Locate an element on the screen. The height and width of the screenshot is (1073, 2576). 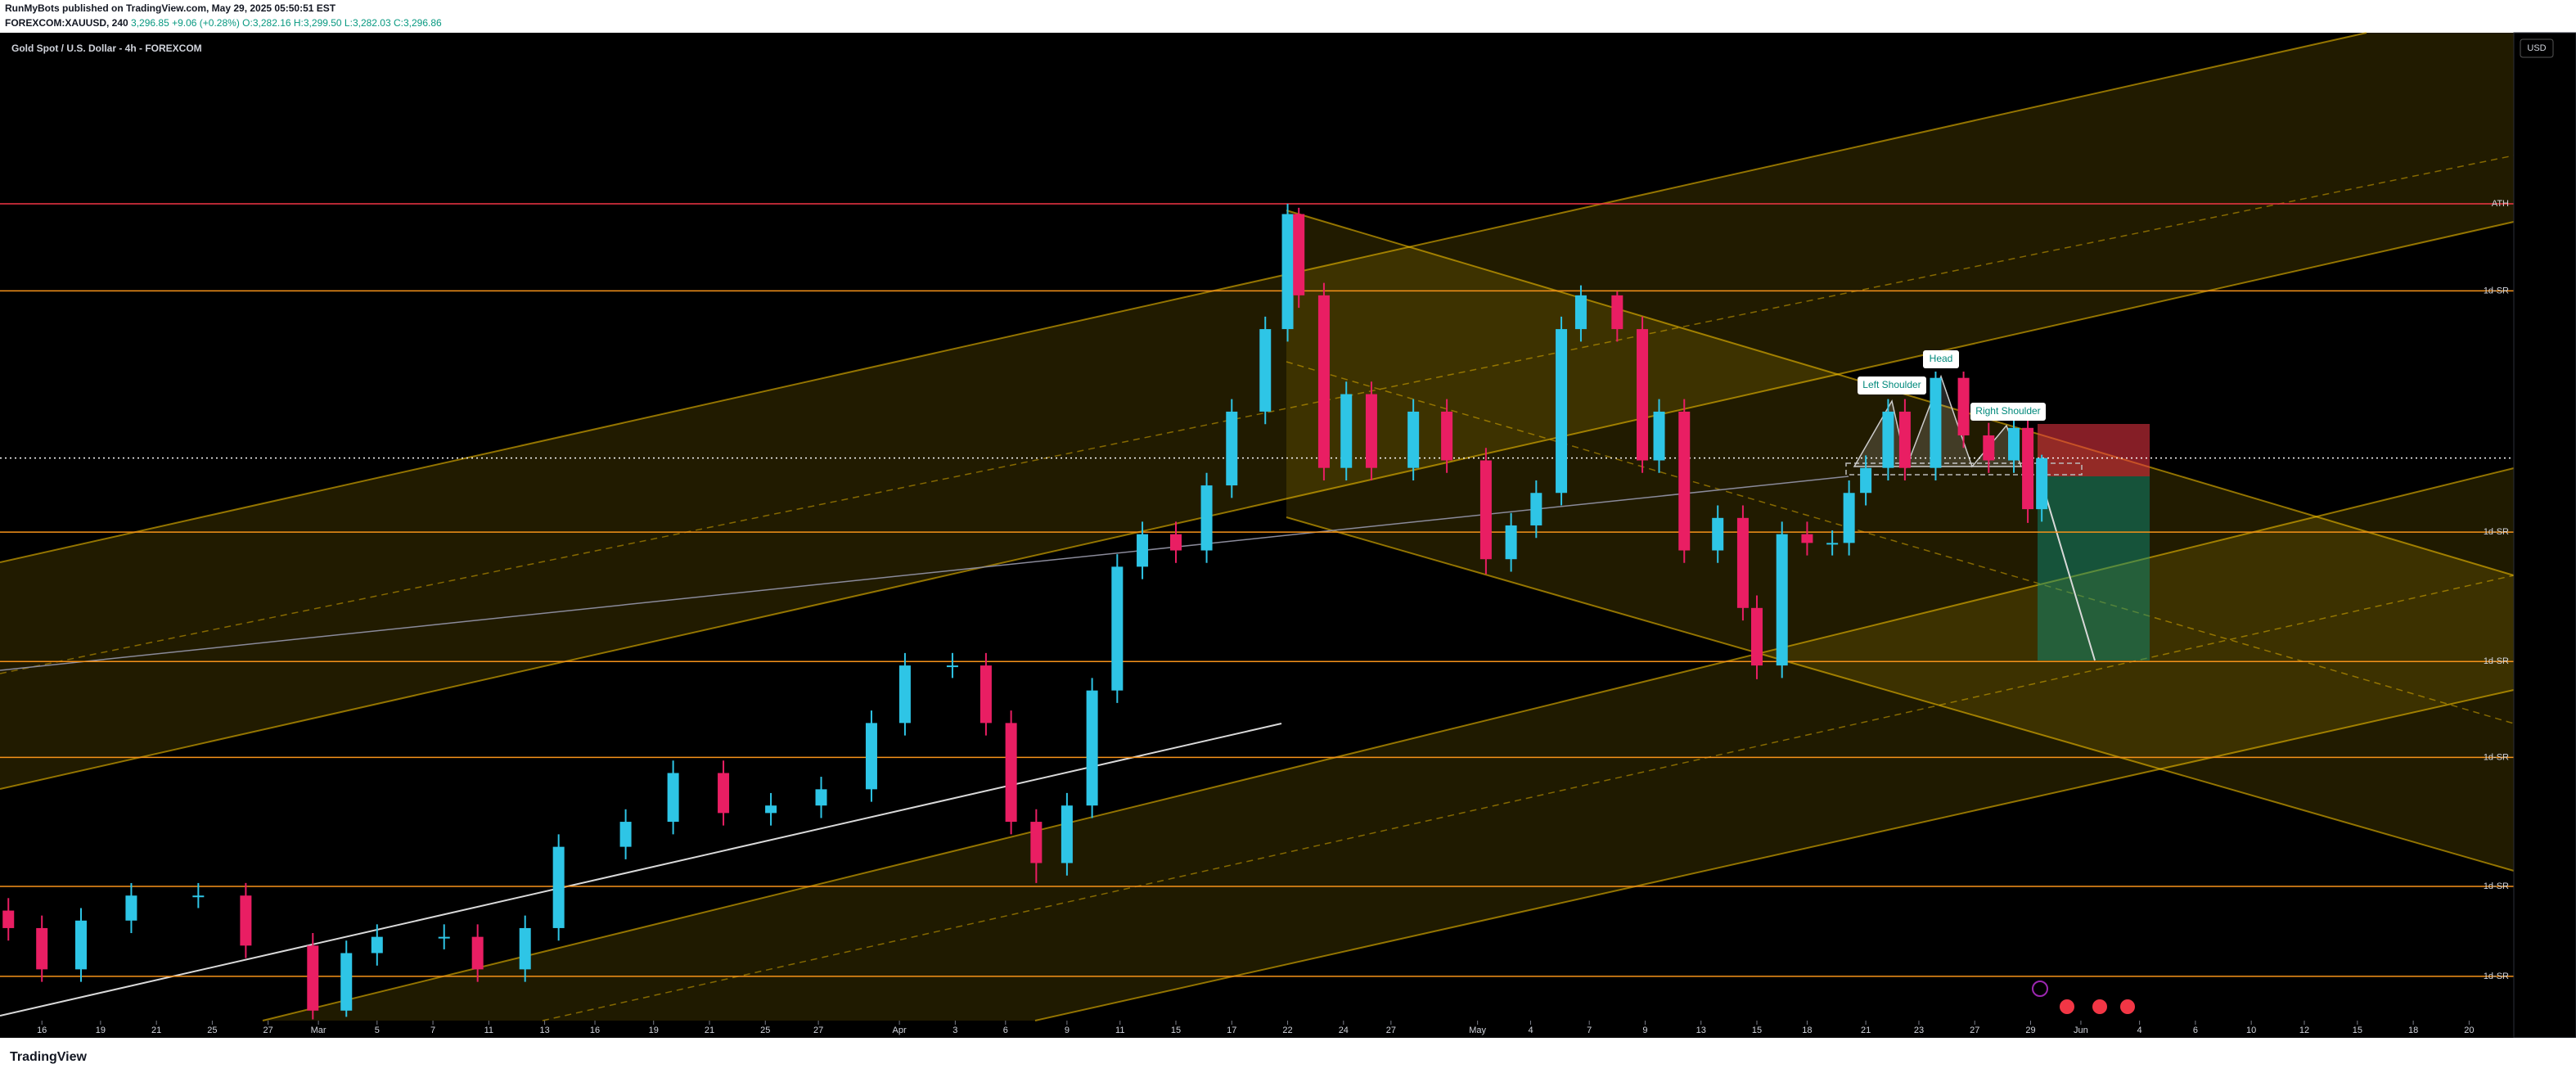
x-tick-label: 10 is located at coordinates (2251, 1030).